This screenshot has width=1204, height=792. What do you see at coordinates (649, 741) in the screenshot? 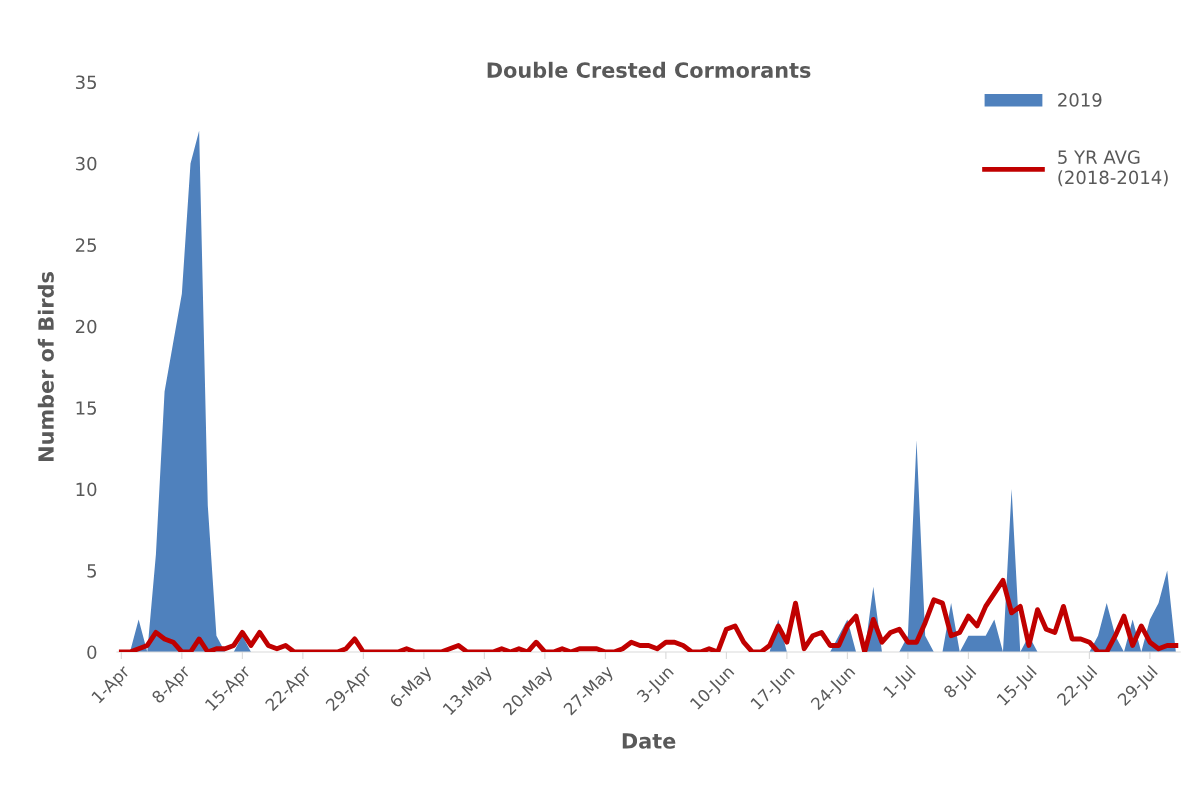
I see `x-axis-title: Date` at bounding box center [649, 741].